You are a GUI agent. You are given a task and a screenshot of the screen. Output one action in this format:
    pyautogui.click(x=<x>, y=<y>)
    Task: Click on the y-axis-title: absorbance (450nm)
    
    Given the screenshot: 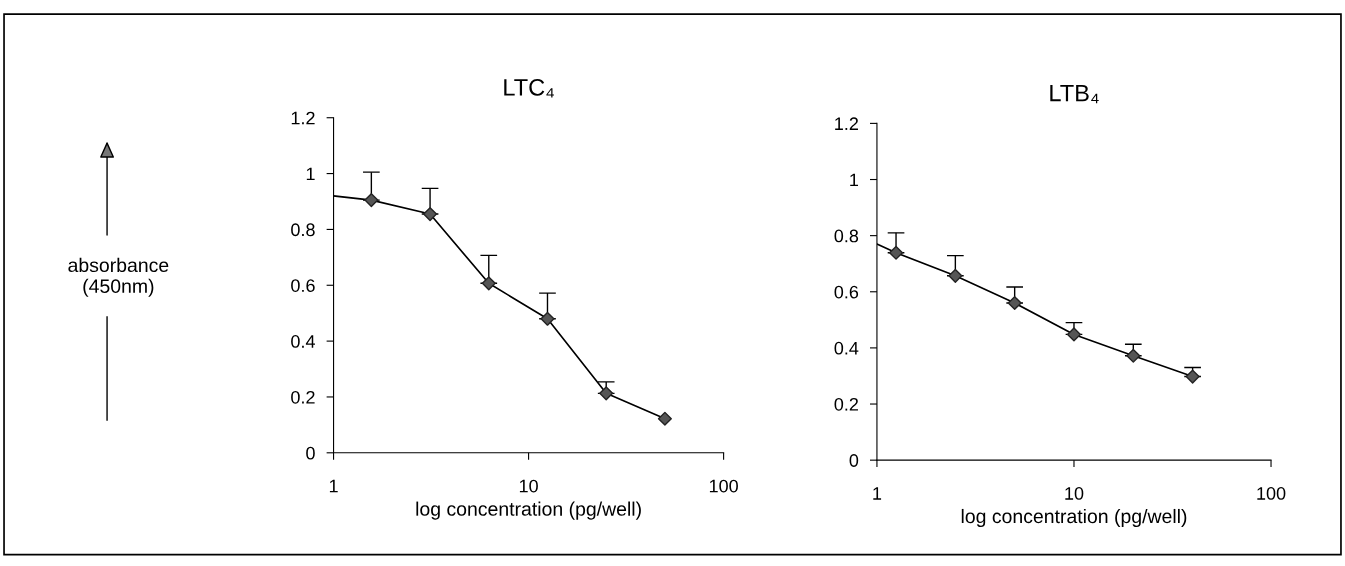 What is the action you would take?
    pyautogui.click(x=118, y=277)
    